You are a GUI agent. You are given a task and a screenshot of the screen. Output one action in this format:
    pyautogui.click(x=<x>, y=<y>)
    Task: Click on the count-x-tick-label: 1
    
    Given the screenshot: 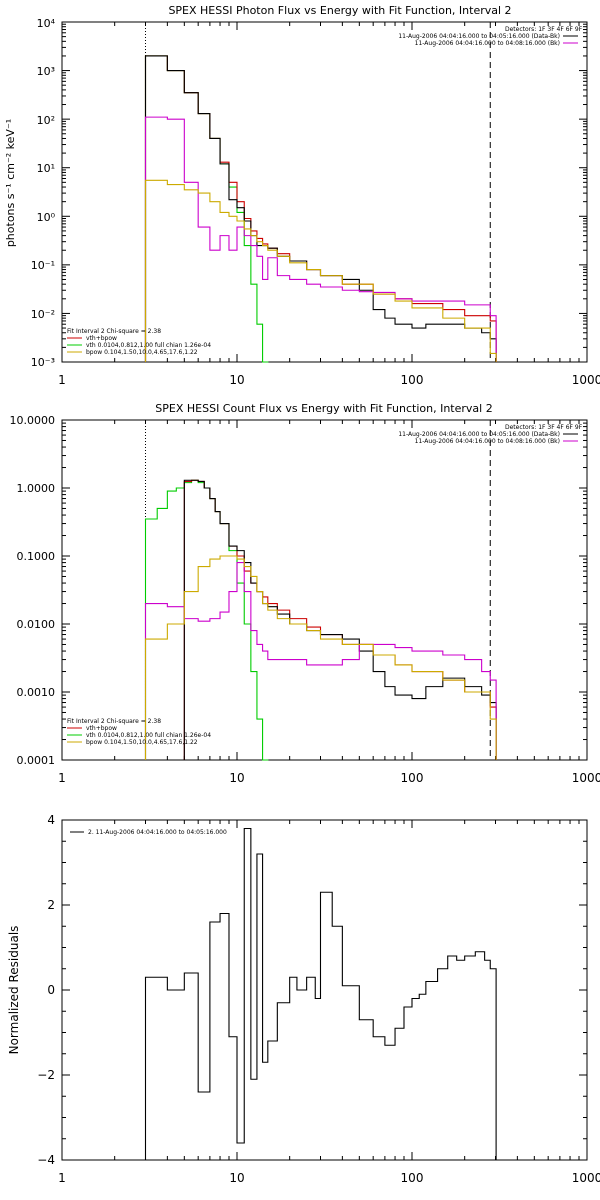 What is the action you would take?
    pyautogui.click(x=62, y=778)
    